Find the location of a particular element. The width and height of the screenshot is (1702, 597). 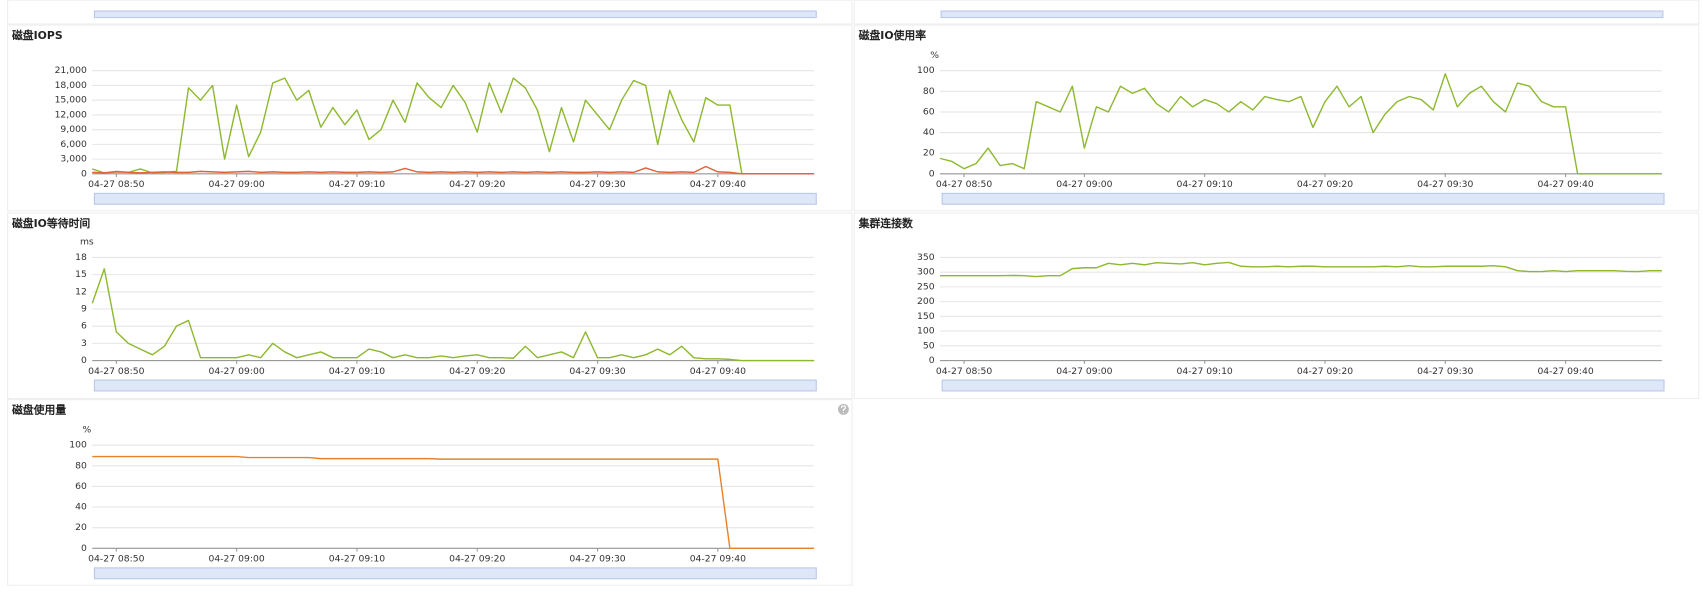

chart-title: 磁盘使用量 is located at coordinates (39, 409).